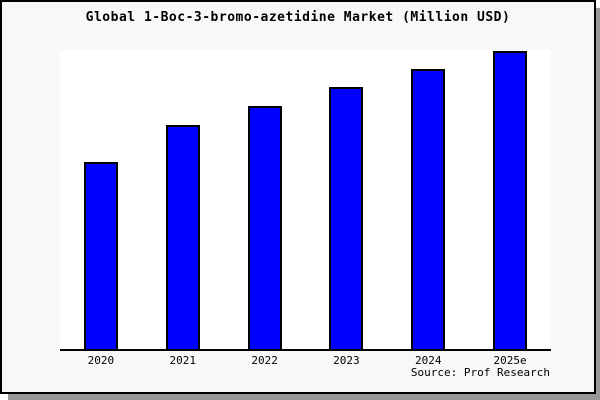 This screenshot has width=600, height=400. I want to click on bar-2020, so click(100, 256).